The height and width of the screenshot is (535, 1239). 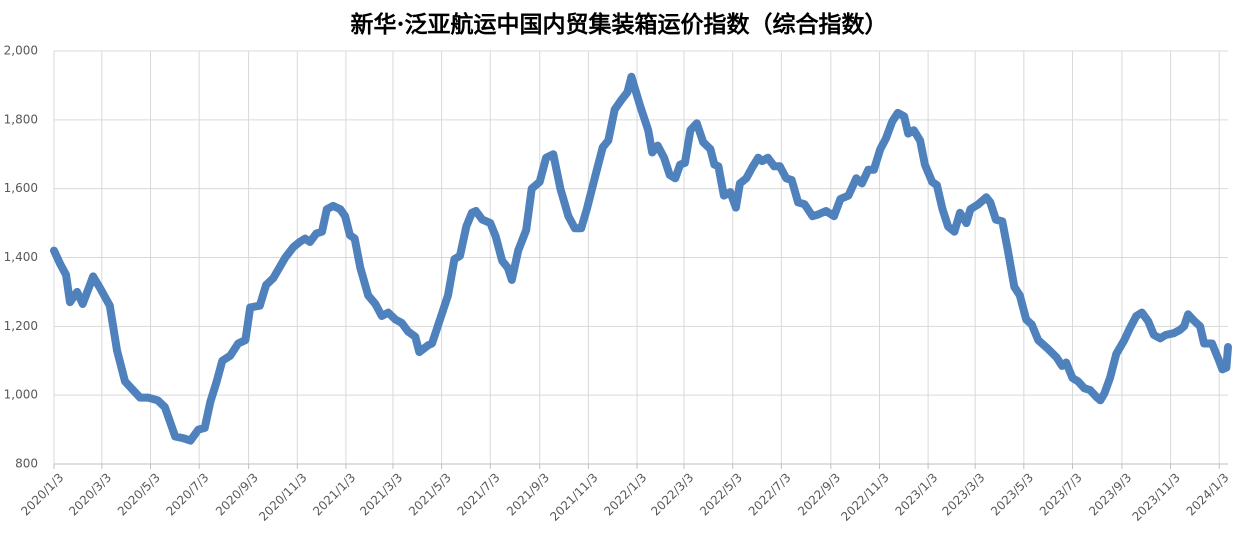 What do you see at coordinates (42, 494) in the screenshot?
I see `x-tick-label: 2020/1/3` at bounding box center [42, 494].